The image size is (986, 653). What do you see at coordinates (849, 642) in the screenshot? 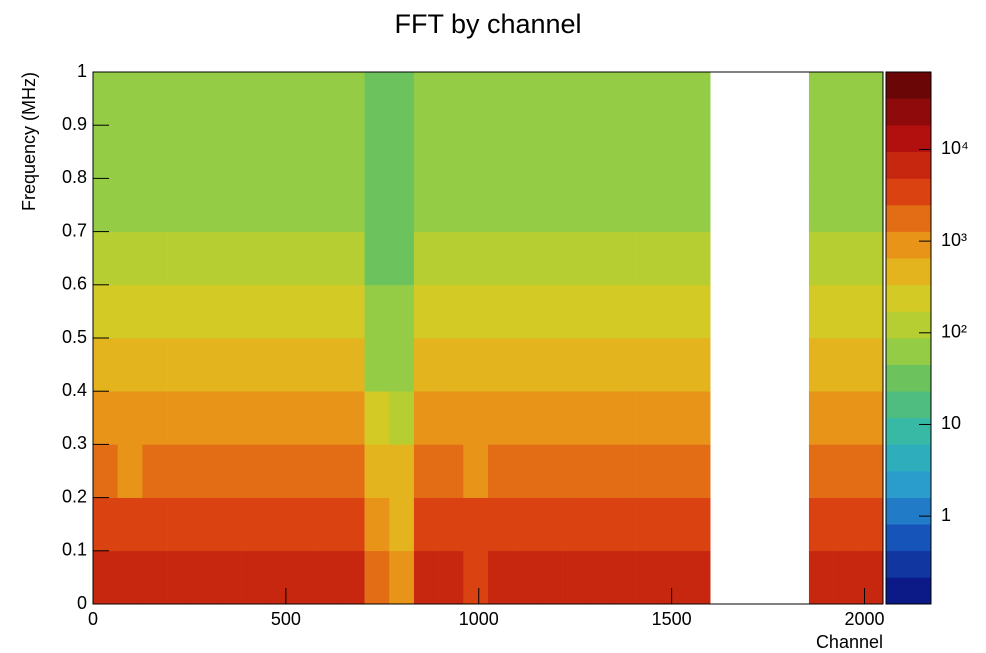
I see `x-axis-label: Channel` at bounding box center [849, 642].